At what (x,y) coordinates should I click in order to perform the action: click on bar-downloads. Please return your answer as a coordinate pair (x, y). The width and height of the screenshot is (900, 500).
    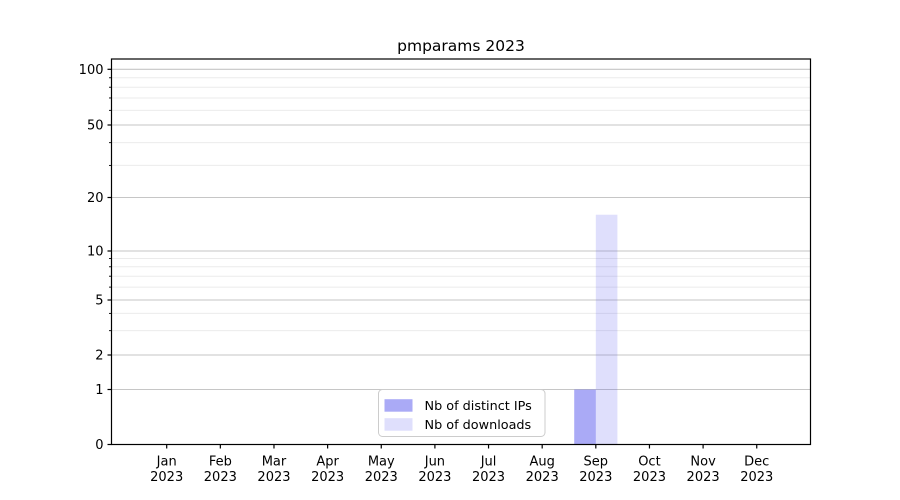
    Looking at the image, I should click on (606, 329).